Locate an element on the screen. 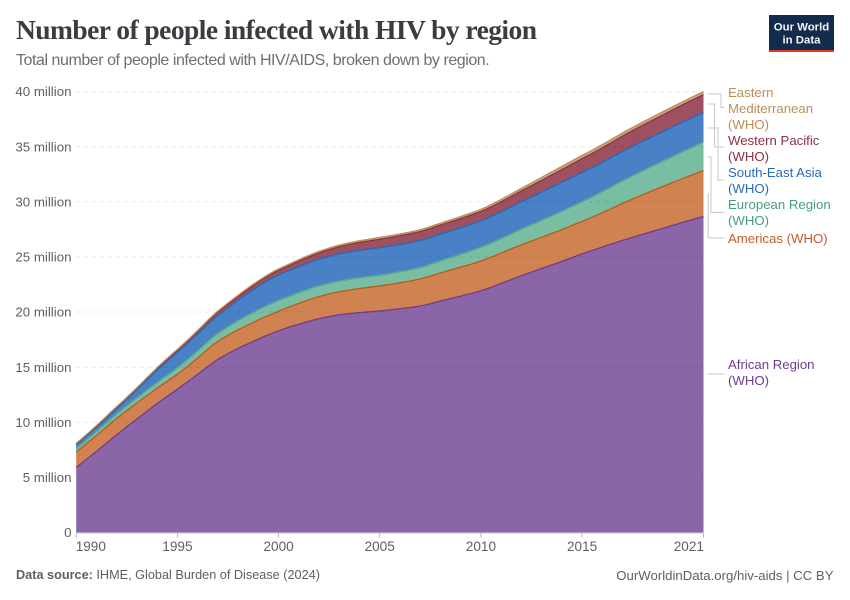  svg-text: 1990 is located at coordinates (91, 546).